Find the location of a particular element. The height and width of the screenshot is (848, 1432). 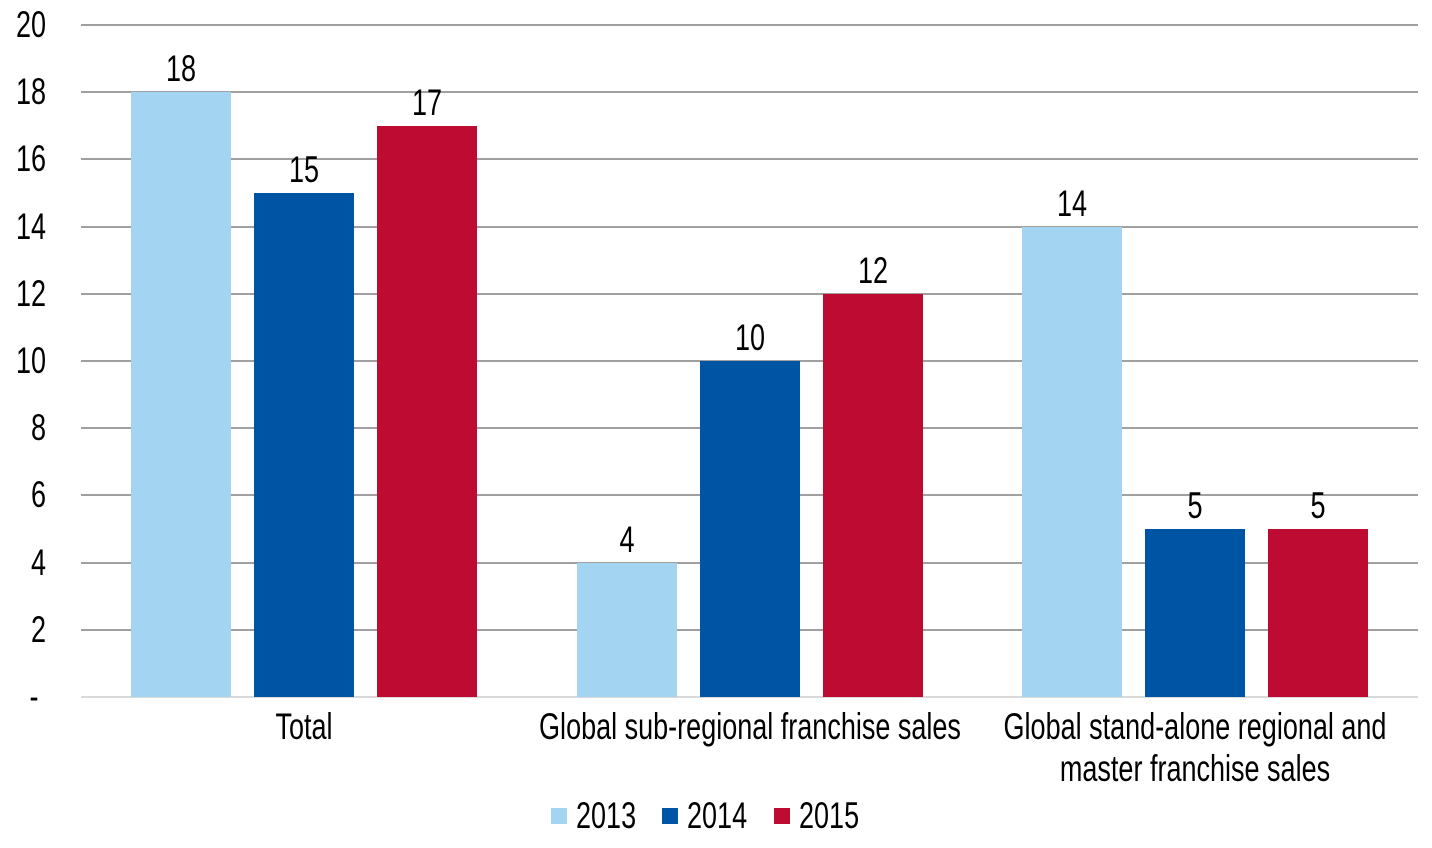

y-axis-label-6: 6 is located at coordinates (38, 495).